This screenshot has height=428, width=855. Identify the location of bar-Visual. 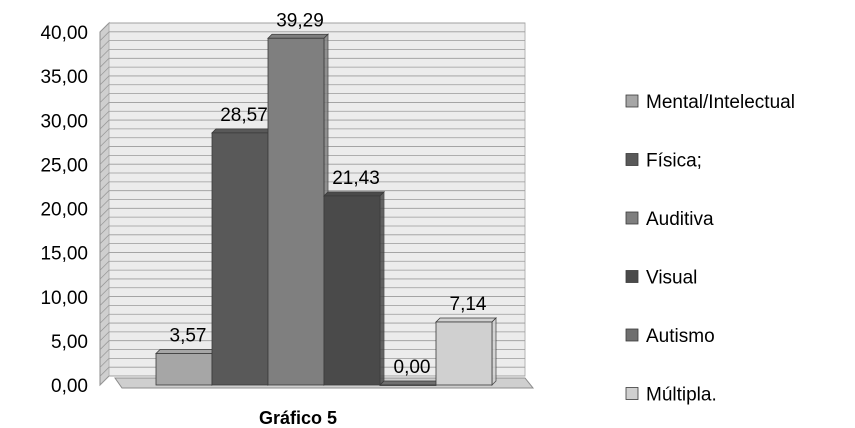
(354, 288).